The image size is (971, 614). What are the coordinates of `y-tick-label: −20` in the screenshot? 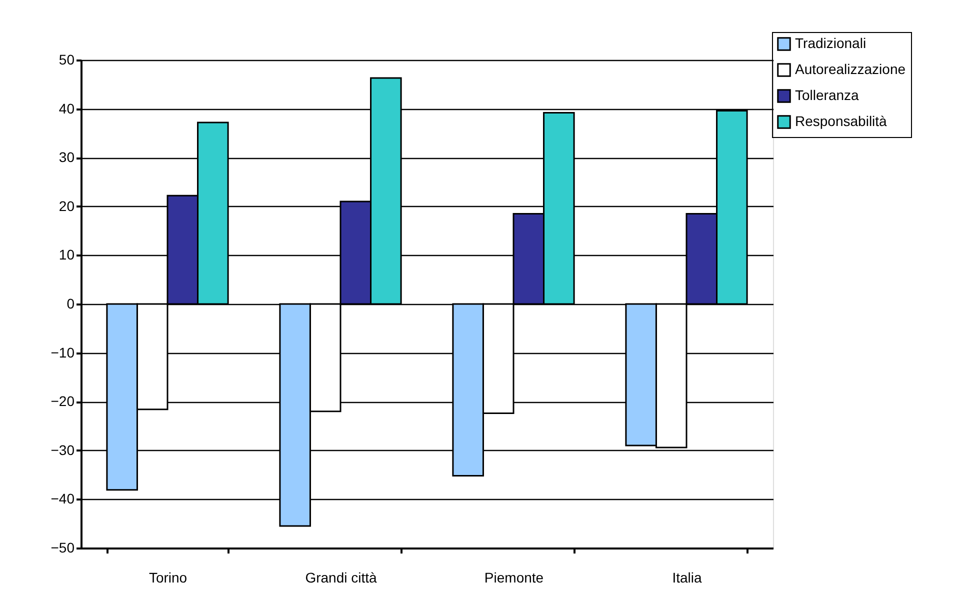 It's located at (62, 401).